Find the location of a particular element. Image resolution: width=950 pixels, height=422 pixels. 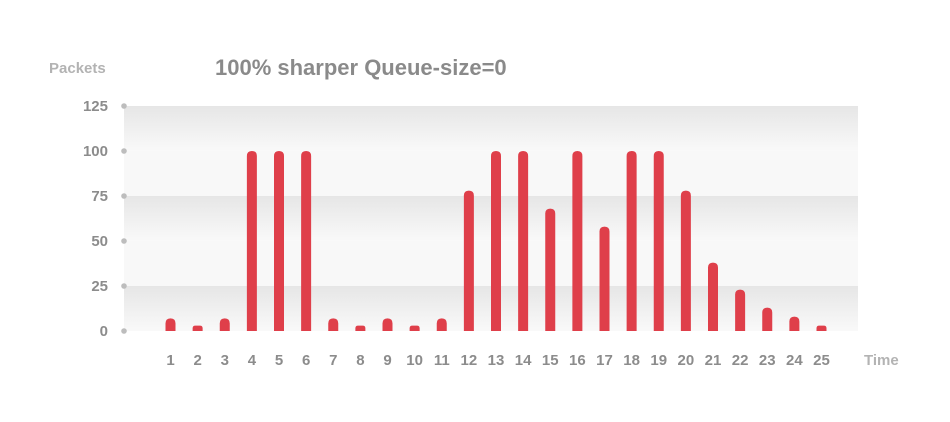

x-tick-label: 13 is located at coordinates (496, 360).